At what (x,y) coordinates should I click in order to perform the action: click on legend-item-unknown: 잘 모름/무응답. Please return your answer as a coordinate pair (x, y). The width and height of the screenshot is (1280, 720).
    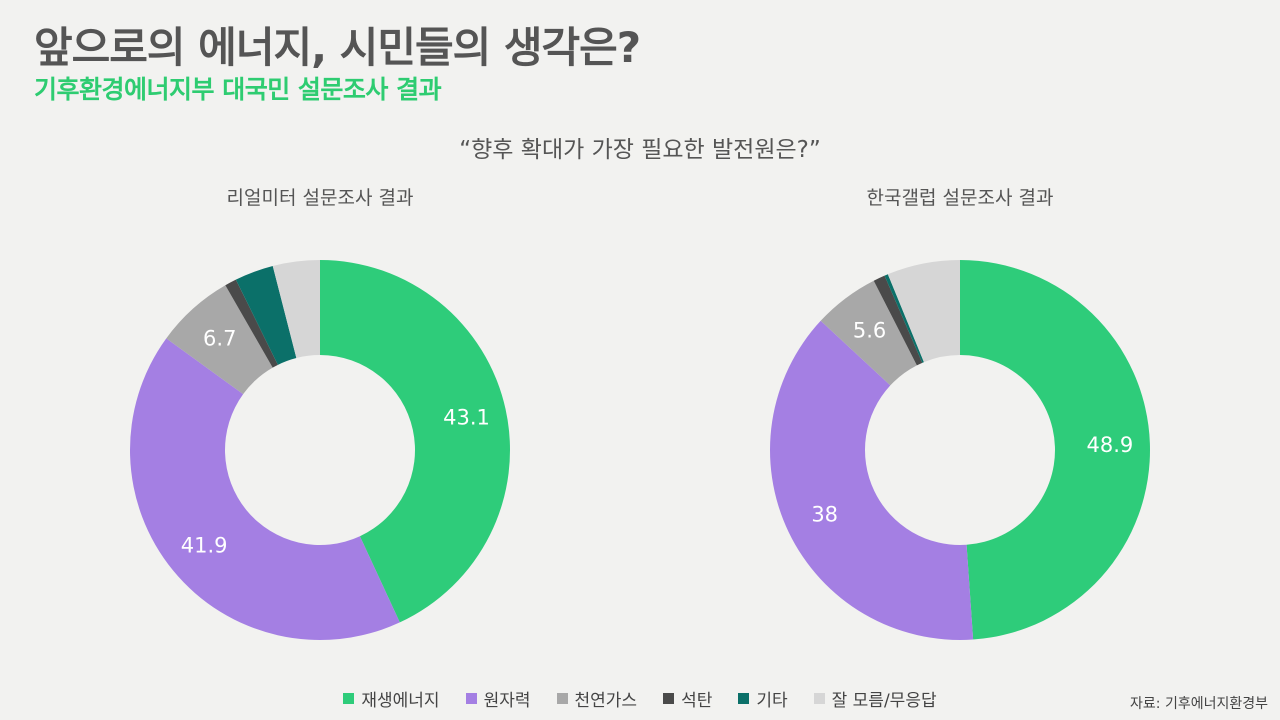
    Looking at the image, I should click on (875, 698).